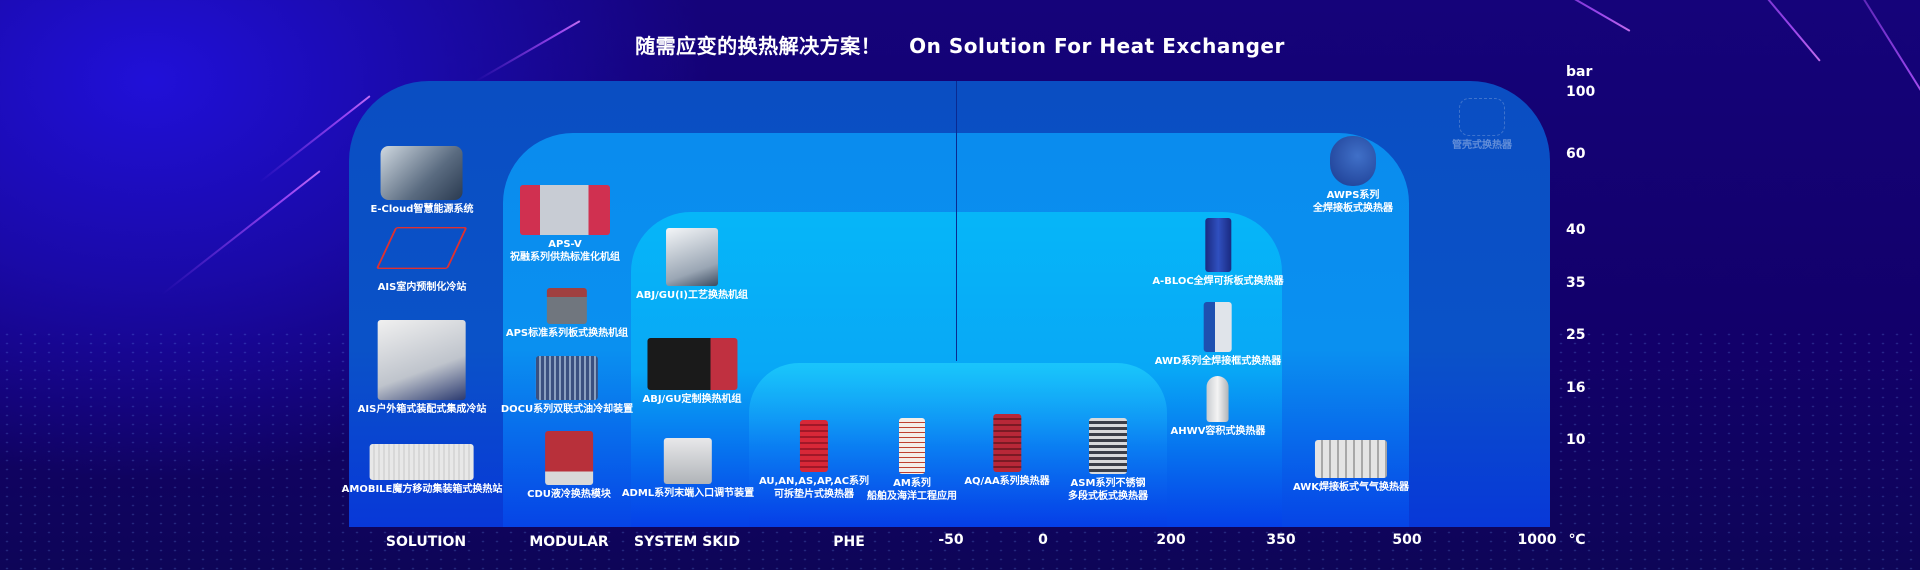 The image size is (1920, 570). I want to click on docu-image, so click(566, 378).